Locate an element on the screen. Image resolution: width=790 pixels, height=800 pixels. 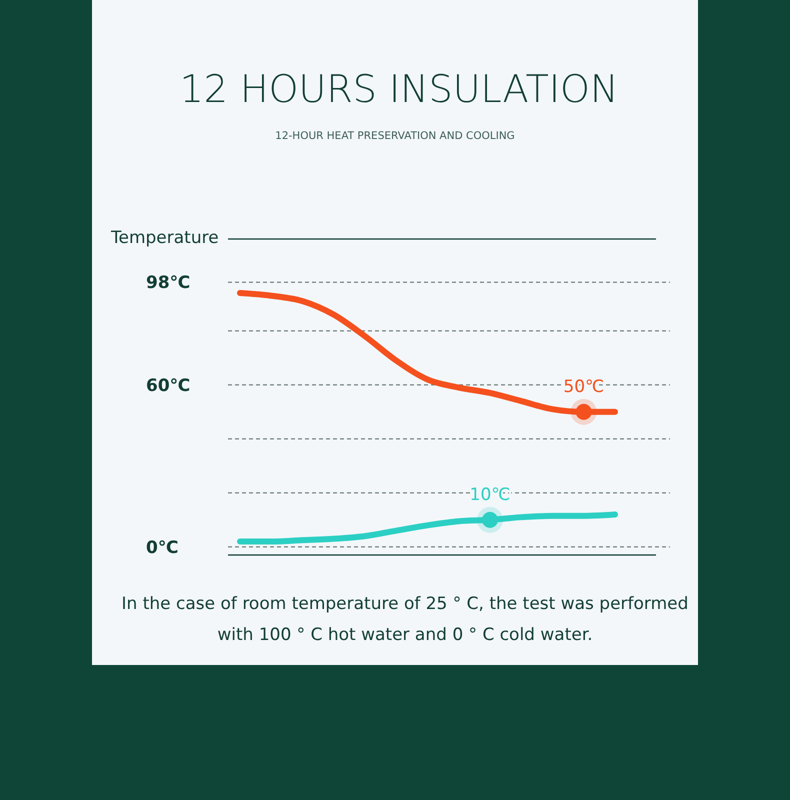
y-tick-label: 60℃ is located at coordinates (168, 386).